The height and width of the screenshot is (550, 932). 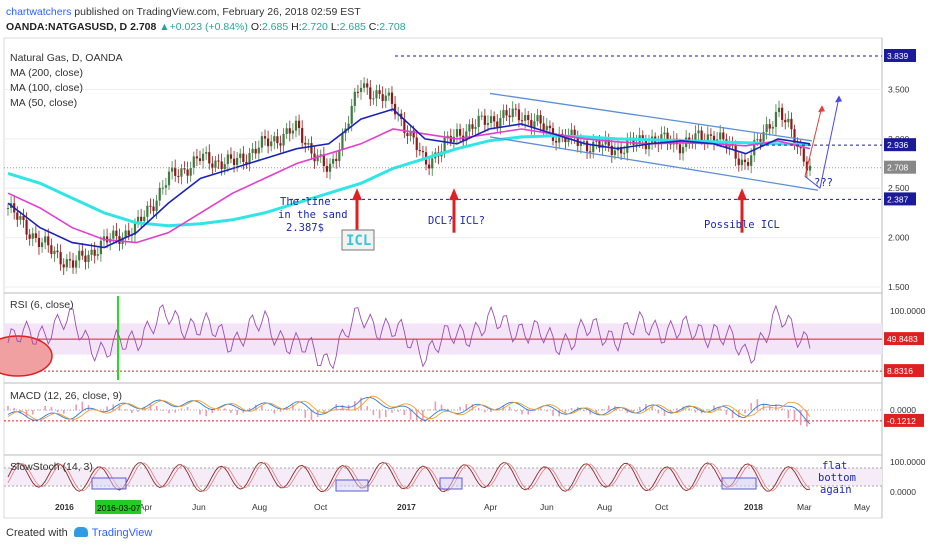 I want to click on y-tick-label: 1.500, so click(x=899, y=287).